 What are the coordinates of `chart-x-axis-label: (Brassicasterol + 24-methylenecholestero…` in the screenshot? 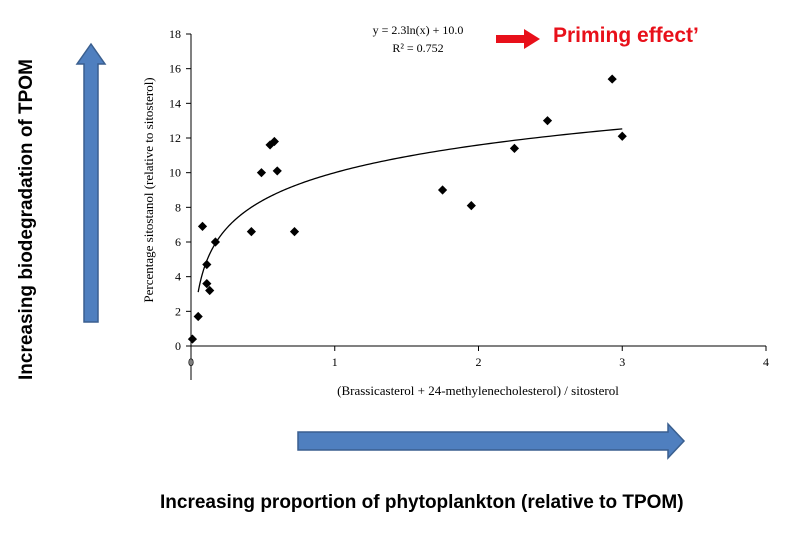 It's located at (478, 390).